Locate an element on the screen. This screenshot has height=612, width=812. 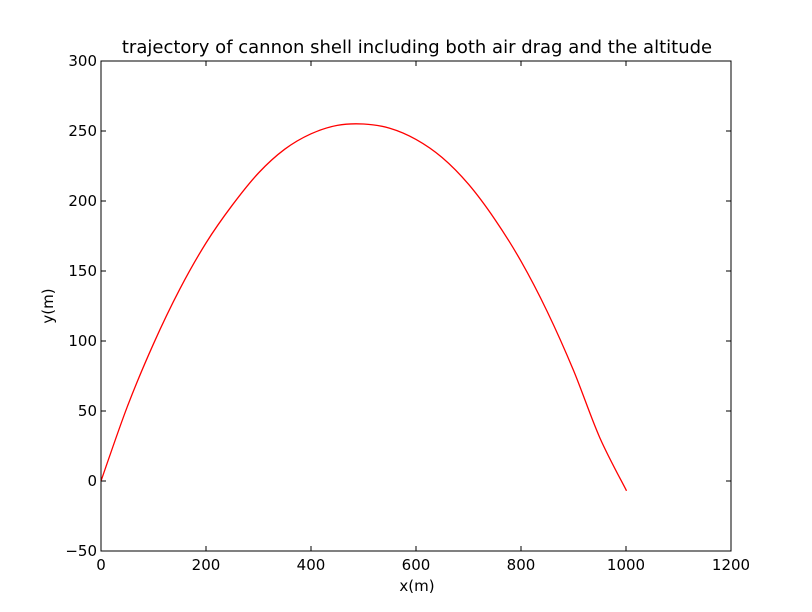
x-tick-label: 800 is located at coordinates (521, 565).